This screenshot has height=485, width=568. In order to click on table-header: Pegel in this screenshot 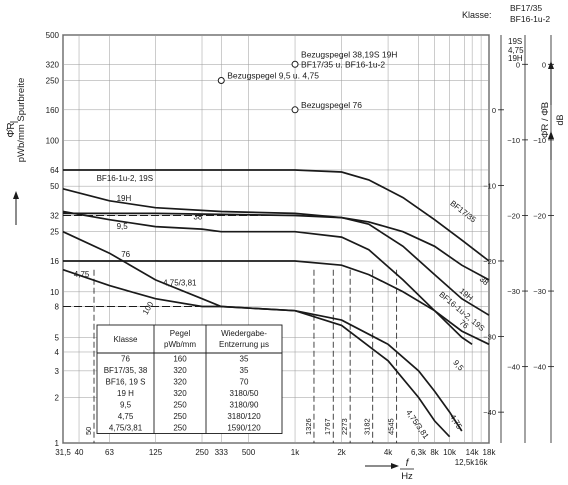, I will do `click(180, 333)`.